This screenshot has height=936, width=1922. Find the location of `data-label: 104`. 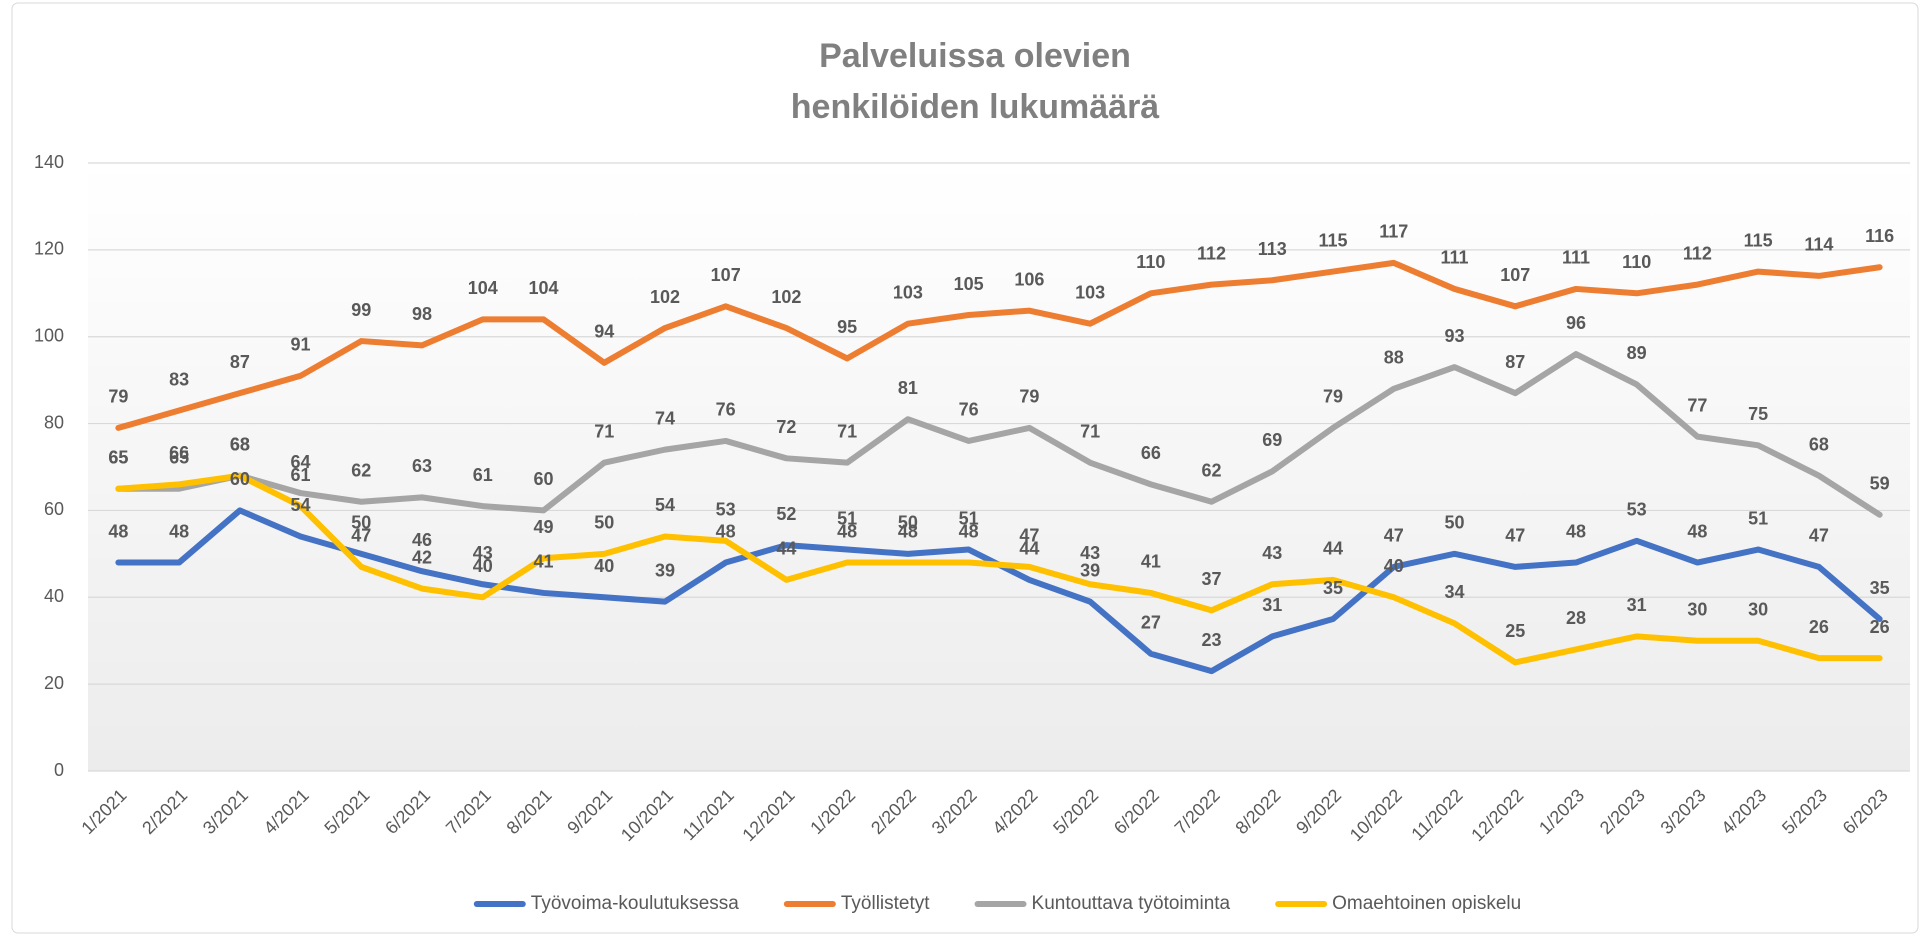

data-label: 104 is located at coordinates (483, 288).